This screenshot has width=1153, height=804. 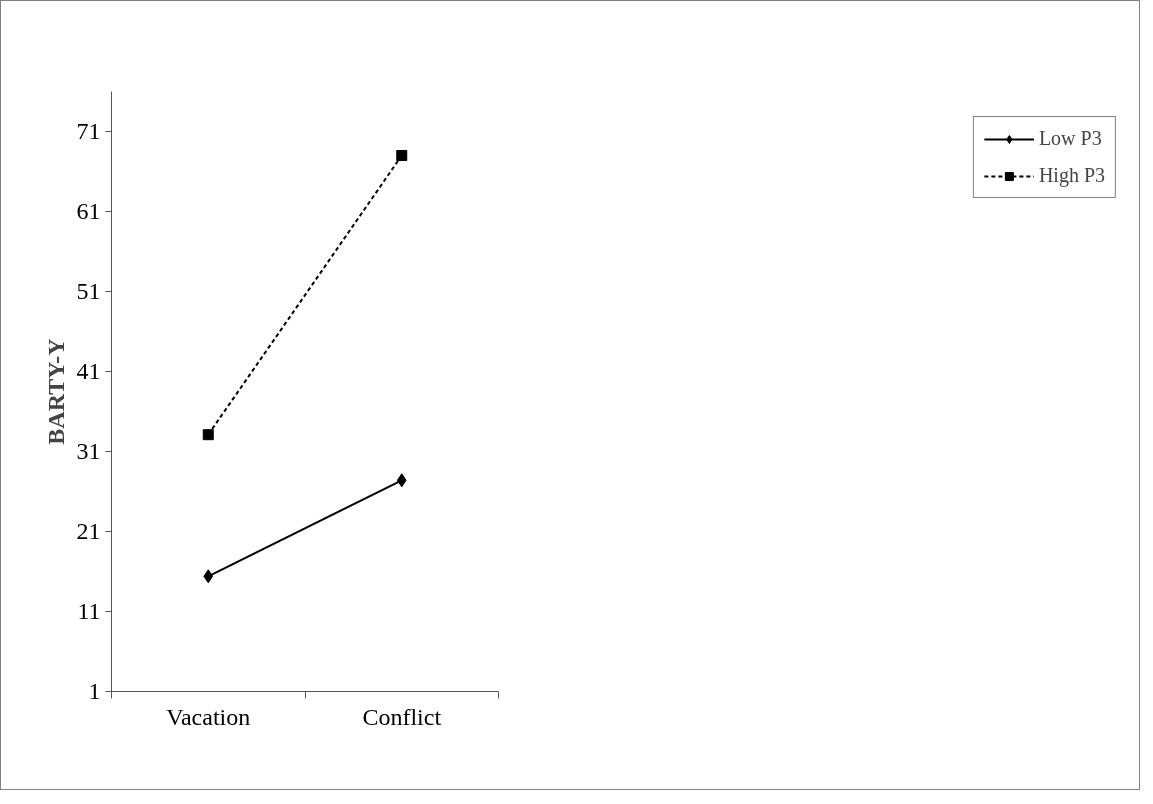 What do you see at coordinates (1070, 138) in the screenshot?
I see `legend-label: Low P3` at bounding box center [1070, 138].